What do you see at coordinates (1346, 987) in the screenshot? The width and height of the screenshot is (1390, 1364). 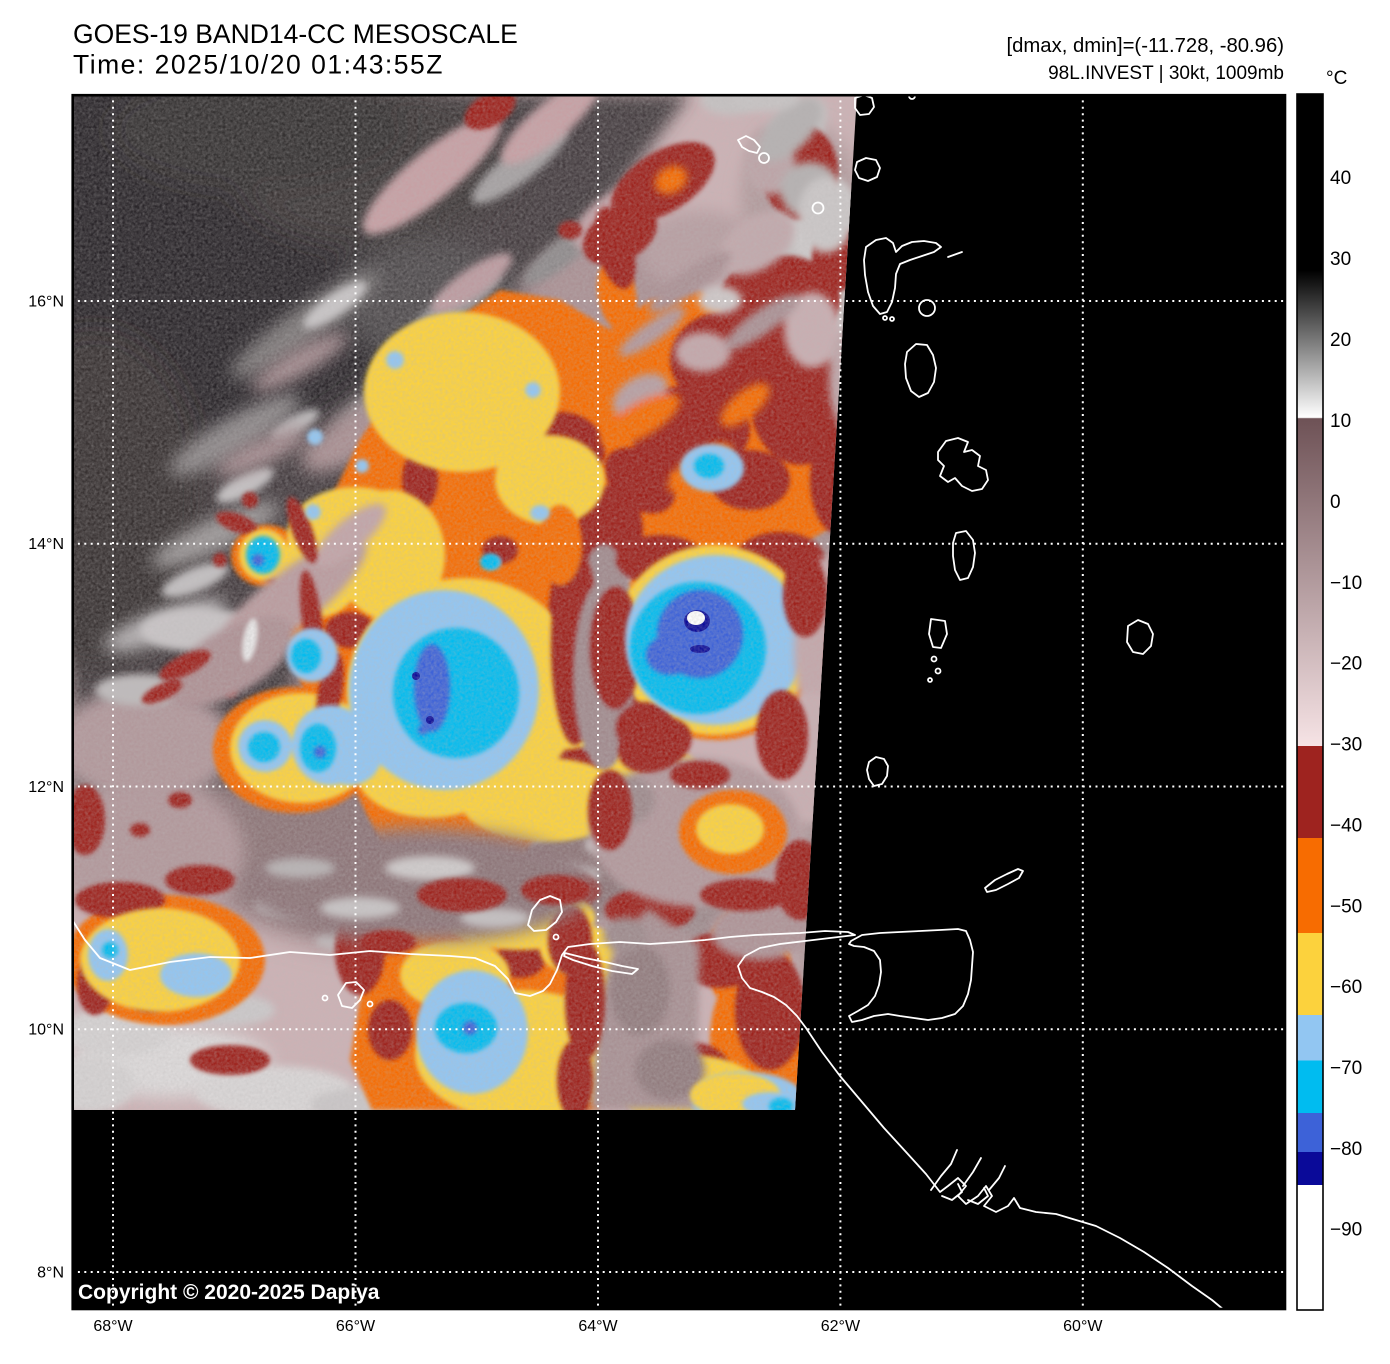 I see `svg-text: −60` at bounding box center [1346, 987].